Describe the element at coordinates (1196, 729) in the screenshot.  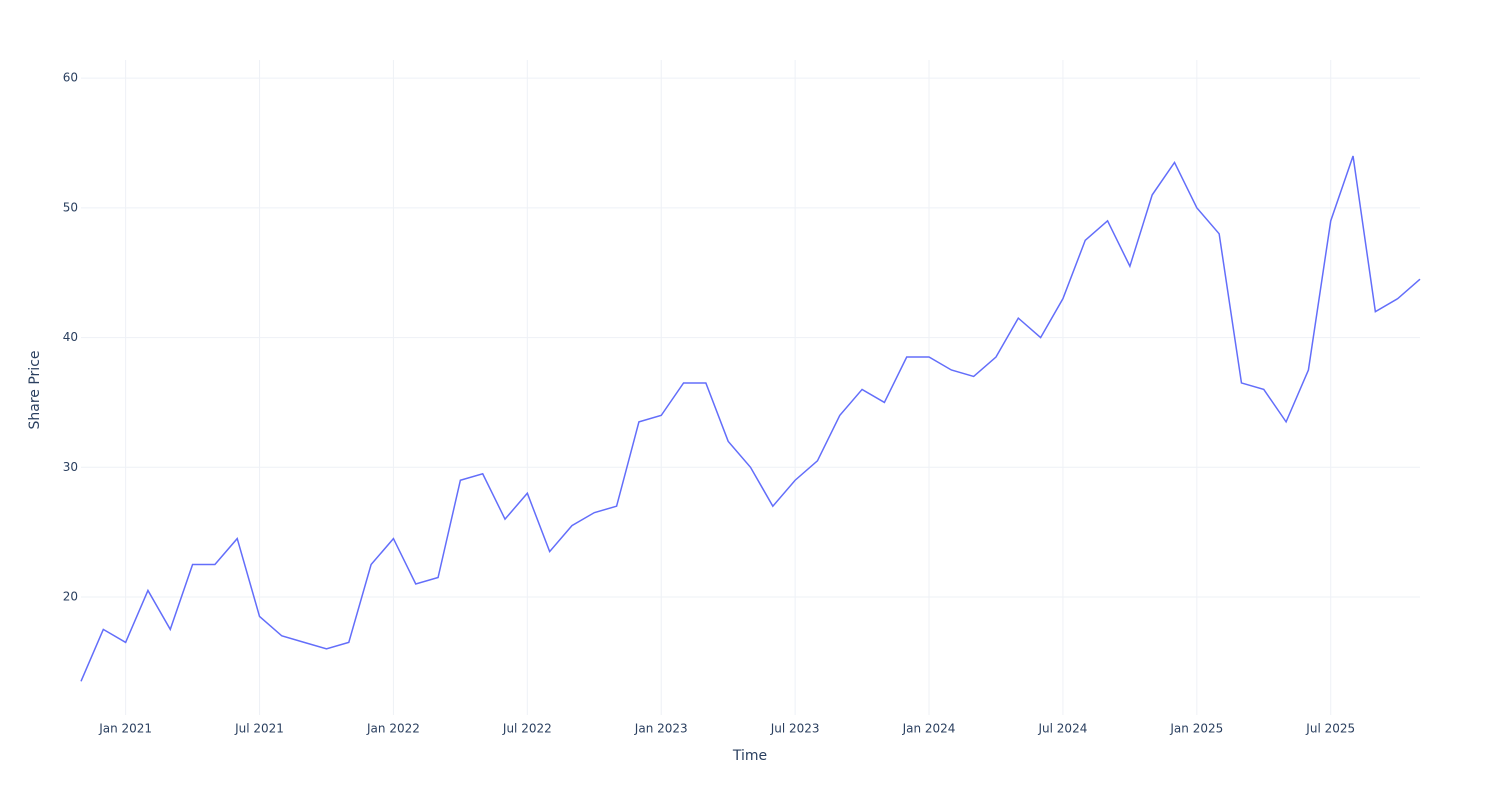
I see `x-tick-label: Jan 2025` at that location.